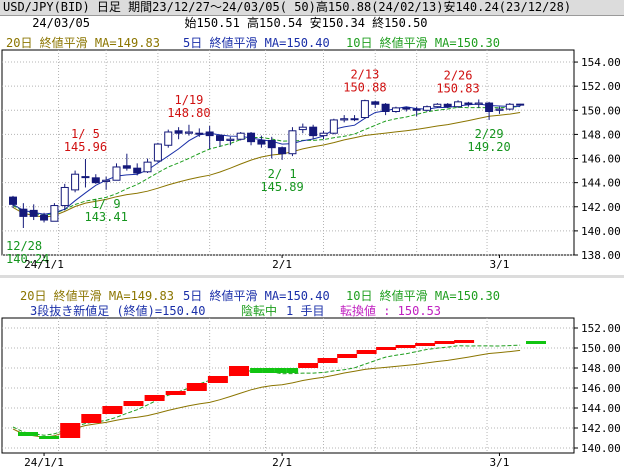 This screenshot has width=624, height=475. What do you see at coordinates (601, 368) in the screenshot?
I see `bottom-y-tick-label: 148.00` at bounding box center [601, 368].